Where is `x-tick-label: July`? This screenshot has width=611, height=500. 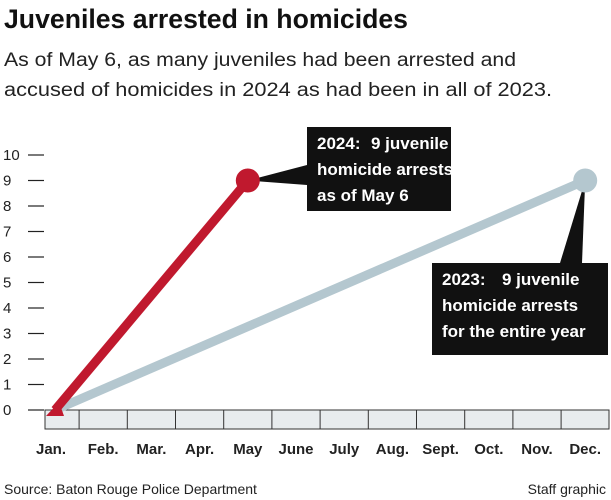
x-tick-label: July is located at coordinates (344, 449).